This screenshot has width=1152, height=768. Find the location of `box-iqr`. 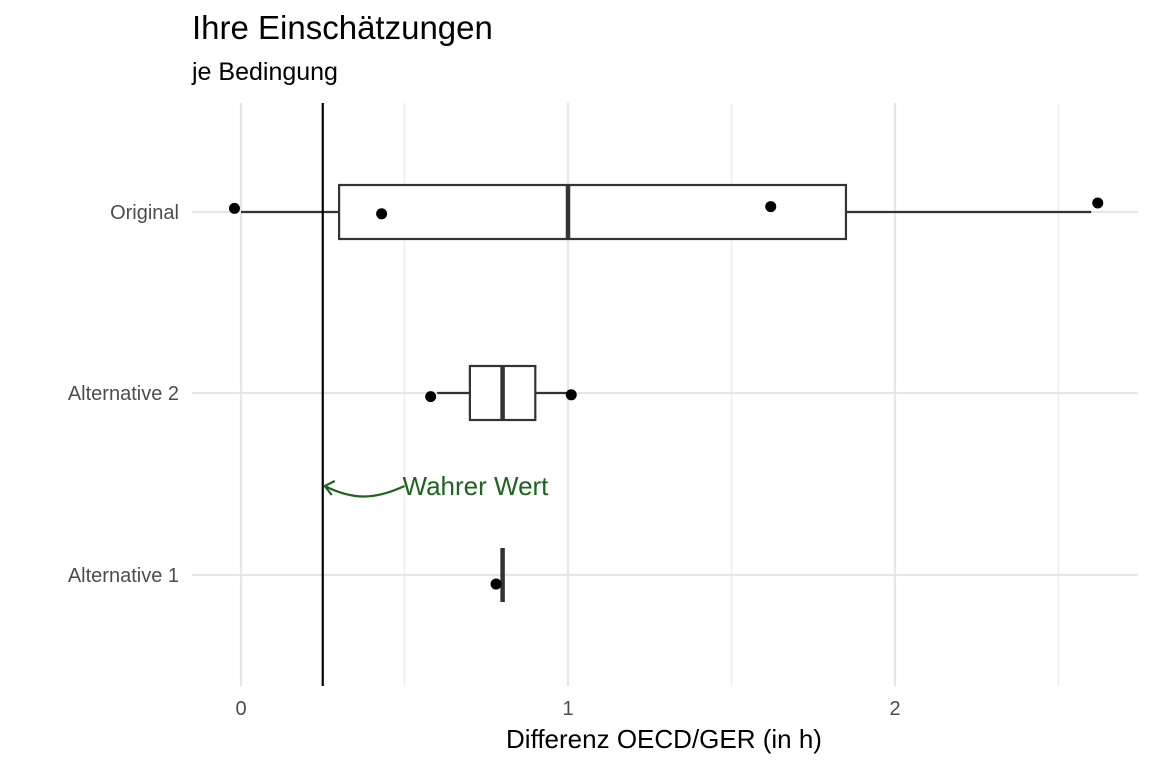

box-iqr is located at coordinates (593, 212).